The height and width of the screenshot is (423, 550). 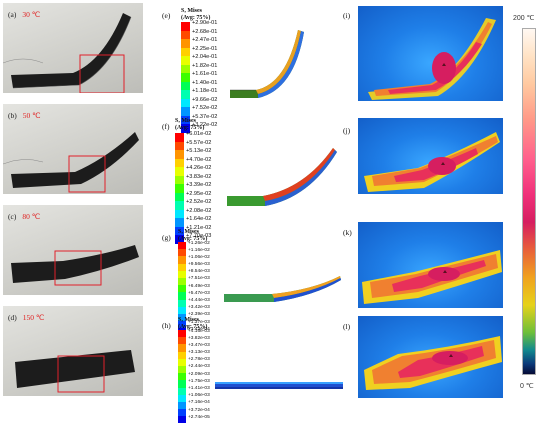 I want to click on temperature-colorbar, so click(x=529, y=201).